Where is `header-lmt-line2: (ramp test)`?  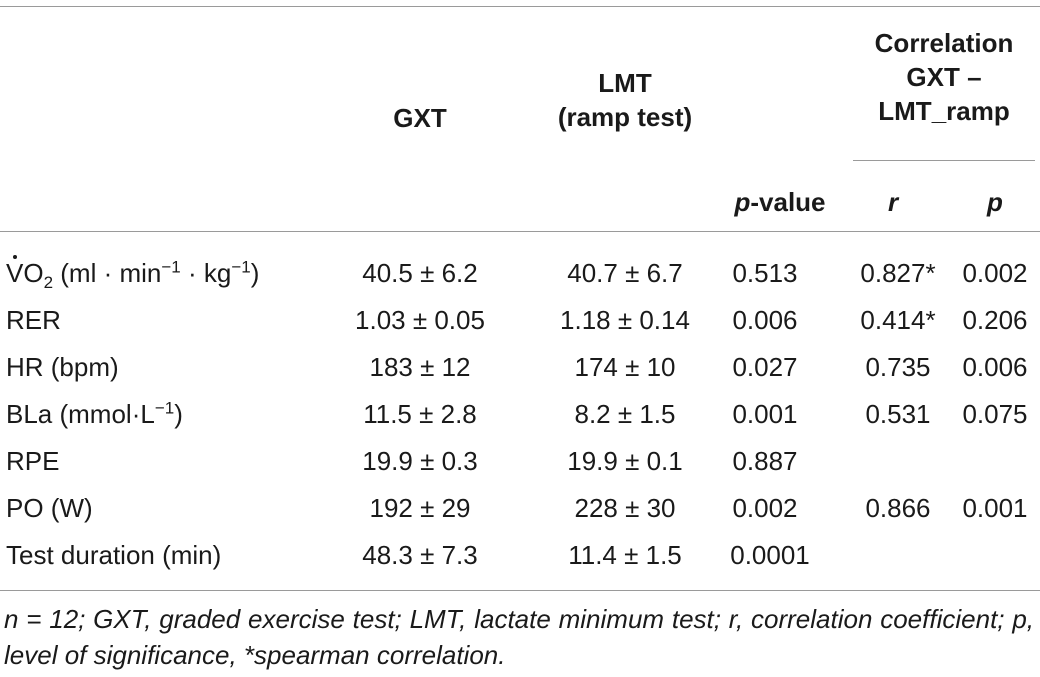
header-lmt-line2: (ramp test) is located at coordinates (625, 117).